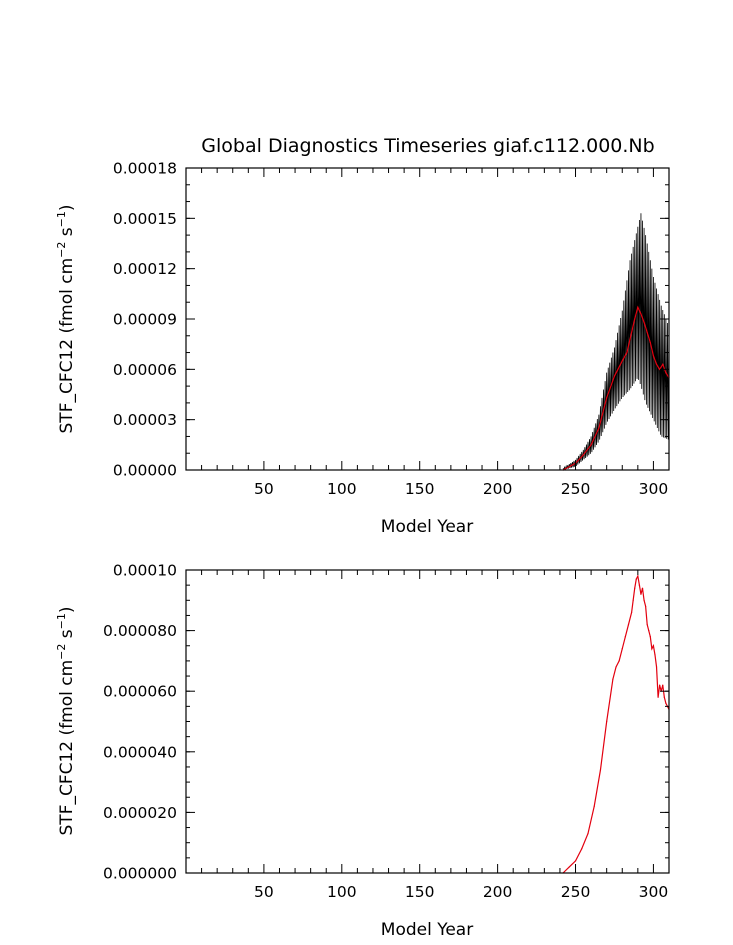 This screenshot has height=945, width=733. What do you see at coordinates (61, 250) in the screenshot?
I see `top-ylabel-exp1: −2` at bounding box center [61, 250].